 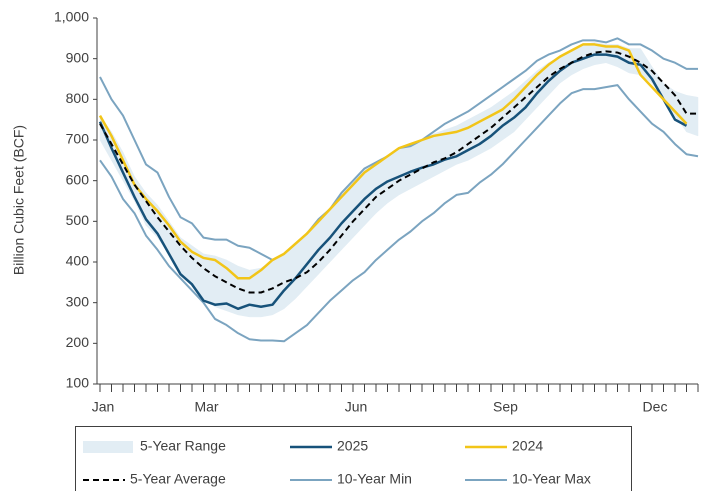 I want to click on y-axis-label: Billion Cubic Feet (BCF), so click(x=19, y=200).